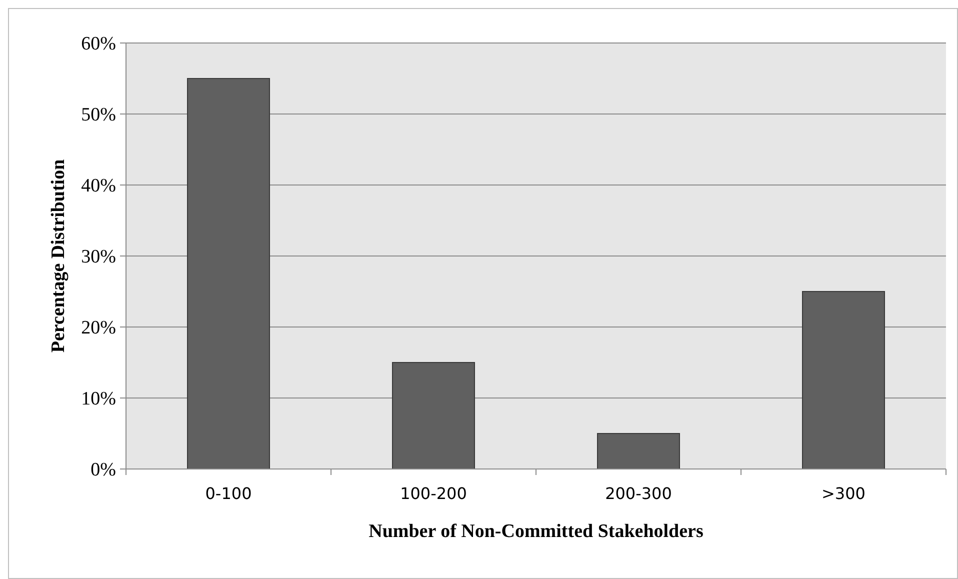 This screenshot has width=958, height=579. I want to click on y-tick-label: 0%, so click(103, 470).